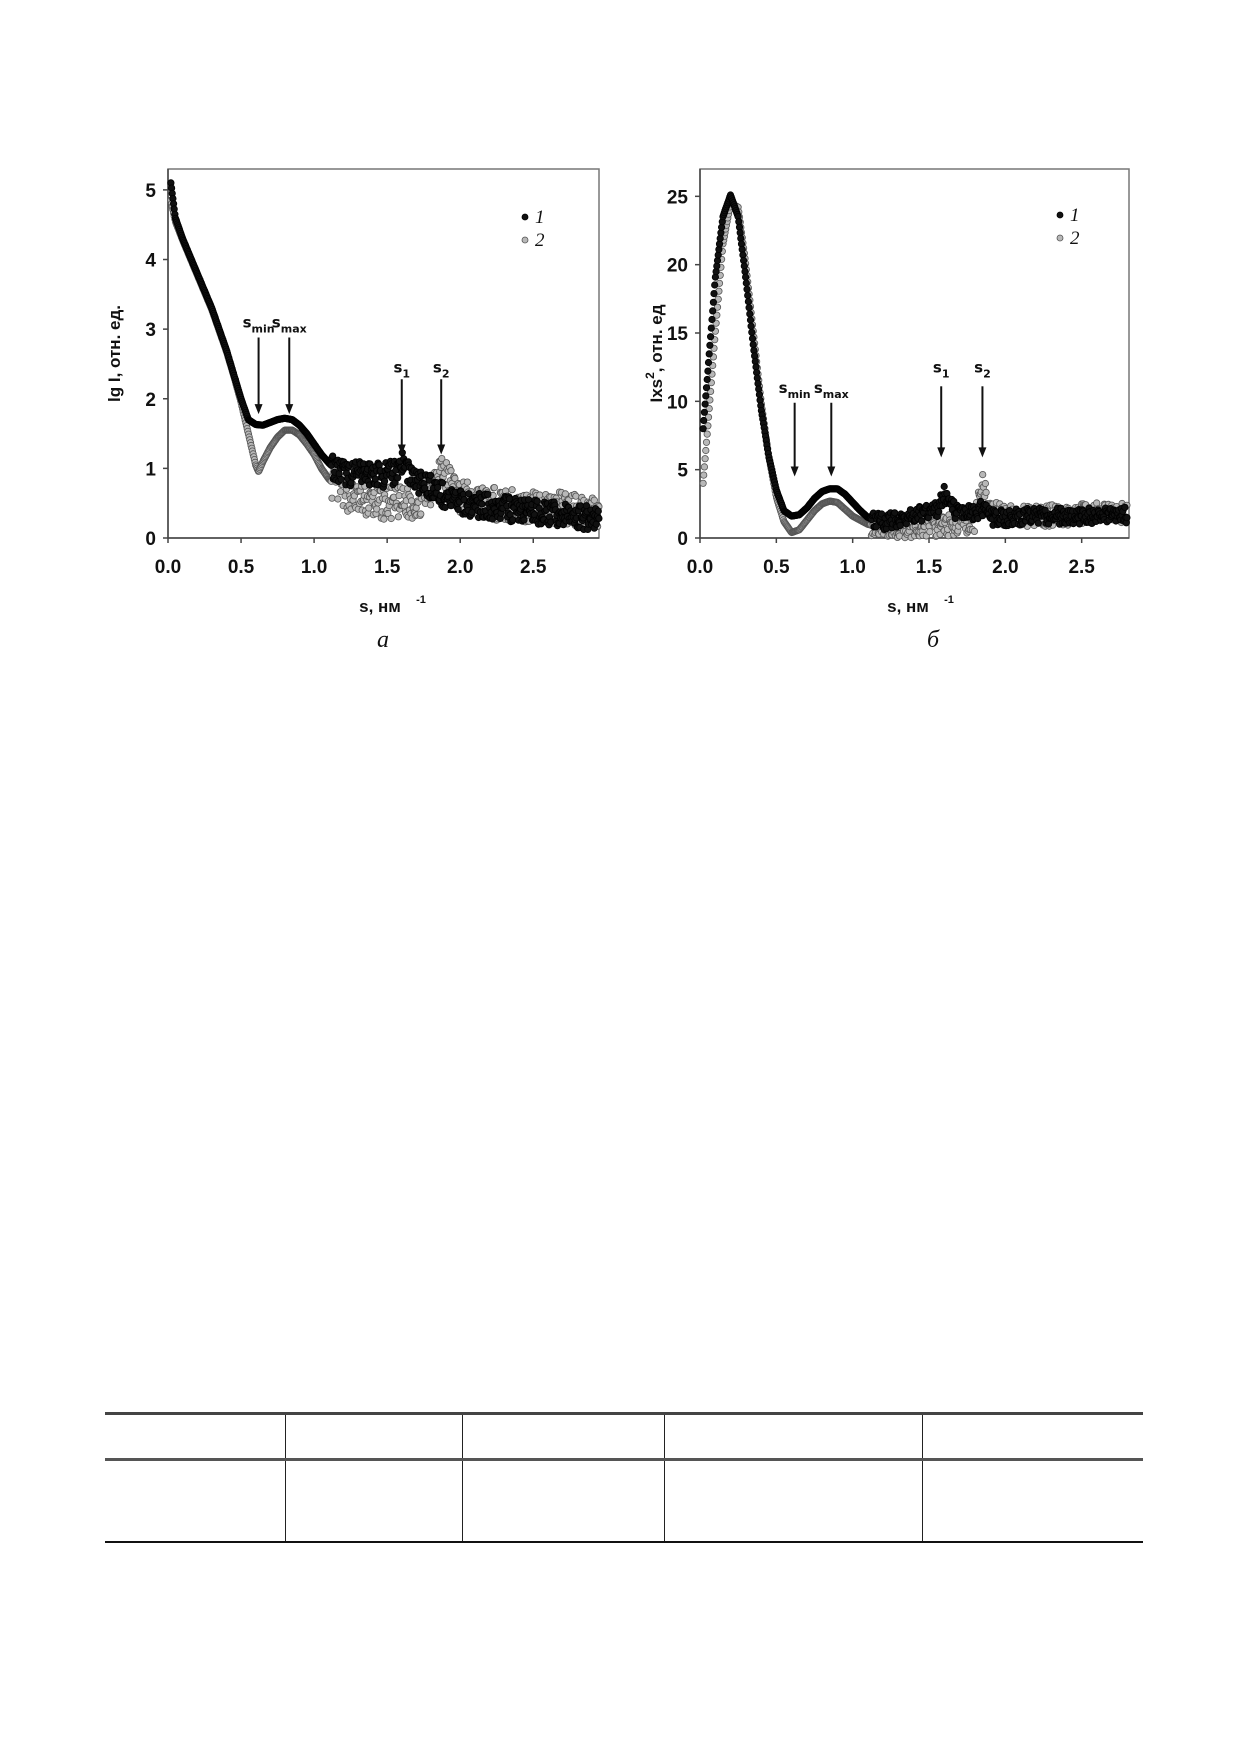 This screenshot has height=1754, width=1240. I want to click on y-axis-label: Ixs2, отн. ед, so click(654, 353).